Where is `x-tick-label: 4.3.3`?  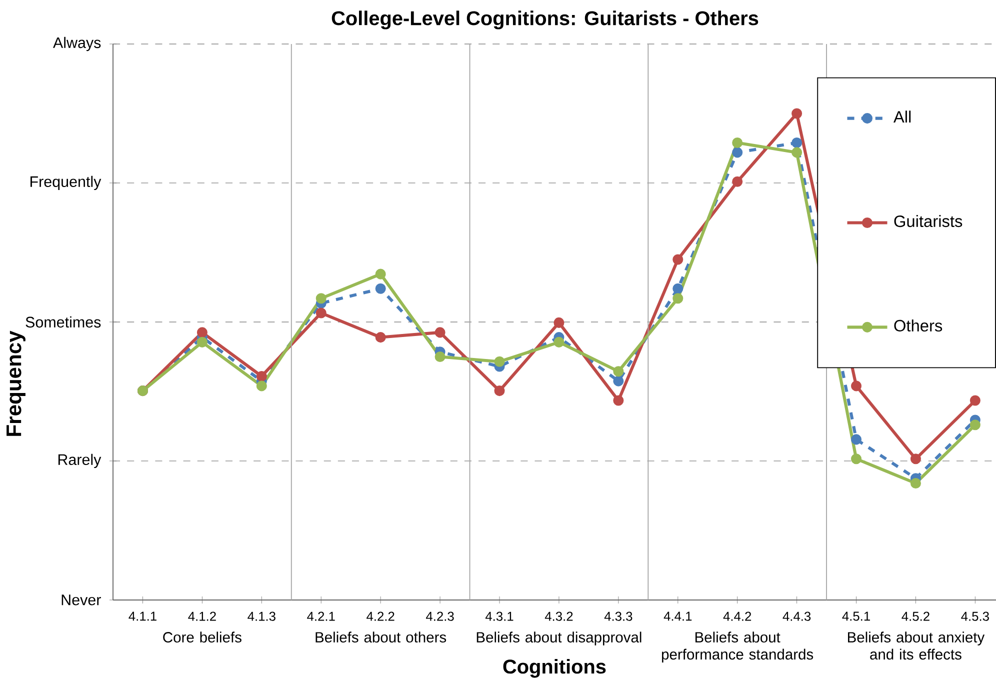 x-tick-label: 4.3.3 is located at coordinates (618, 616).